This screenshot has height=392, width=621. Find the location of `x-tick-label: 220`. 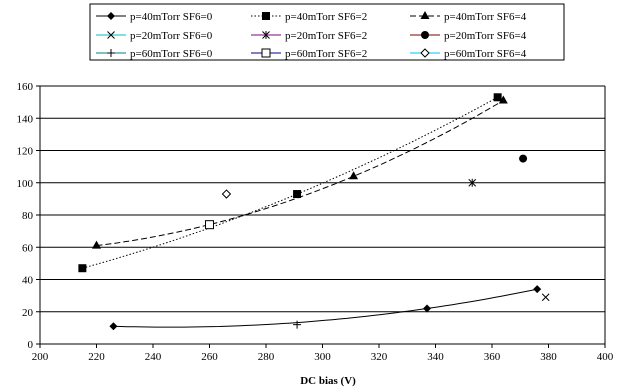

x-tick-label: 220 is located at coordinates (96, 357).